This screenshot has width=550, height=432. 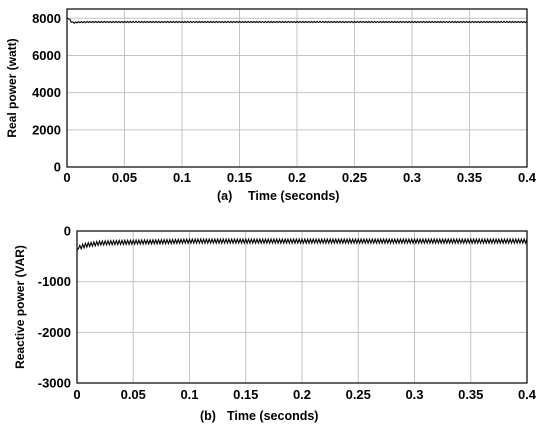 What do you see at coordinates (54, 383) in the screenshot?
I see `y-tick-label: -3000` at bounding box center [54, 383].